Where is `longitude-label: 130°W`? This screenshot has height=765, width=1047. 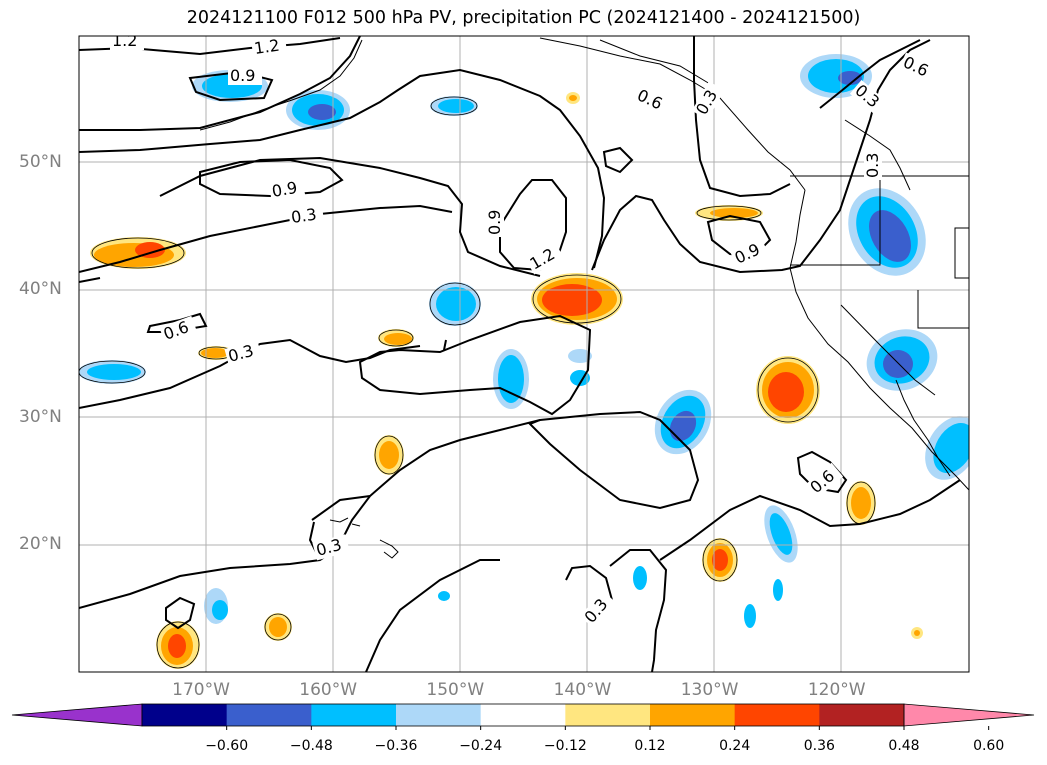
longitude-label: 130°W is located at coordinates (709, 690).